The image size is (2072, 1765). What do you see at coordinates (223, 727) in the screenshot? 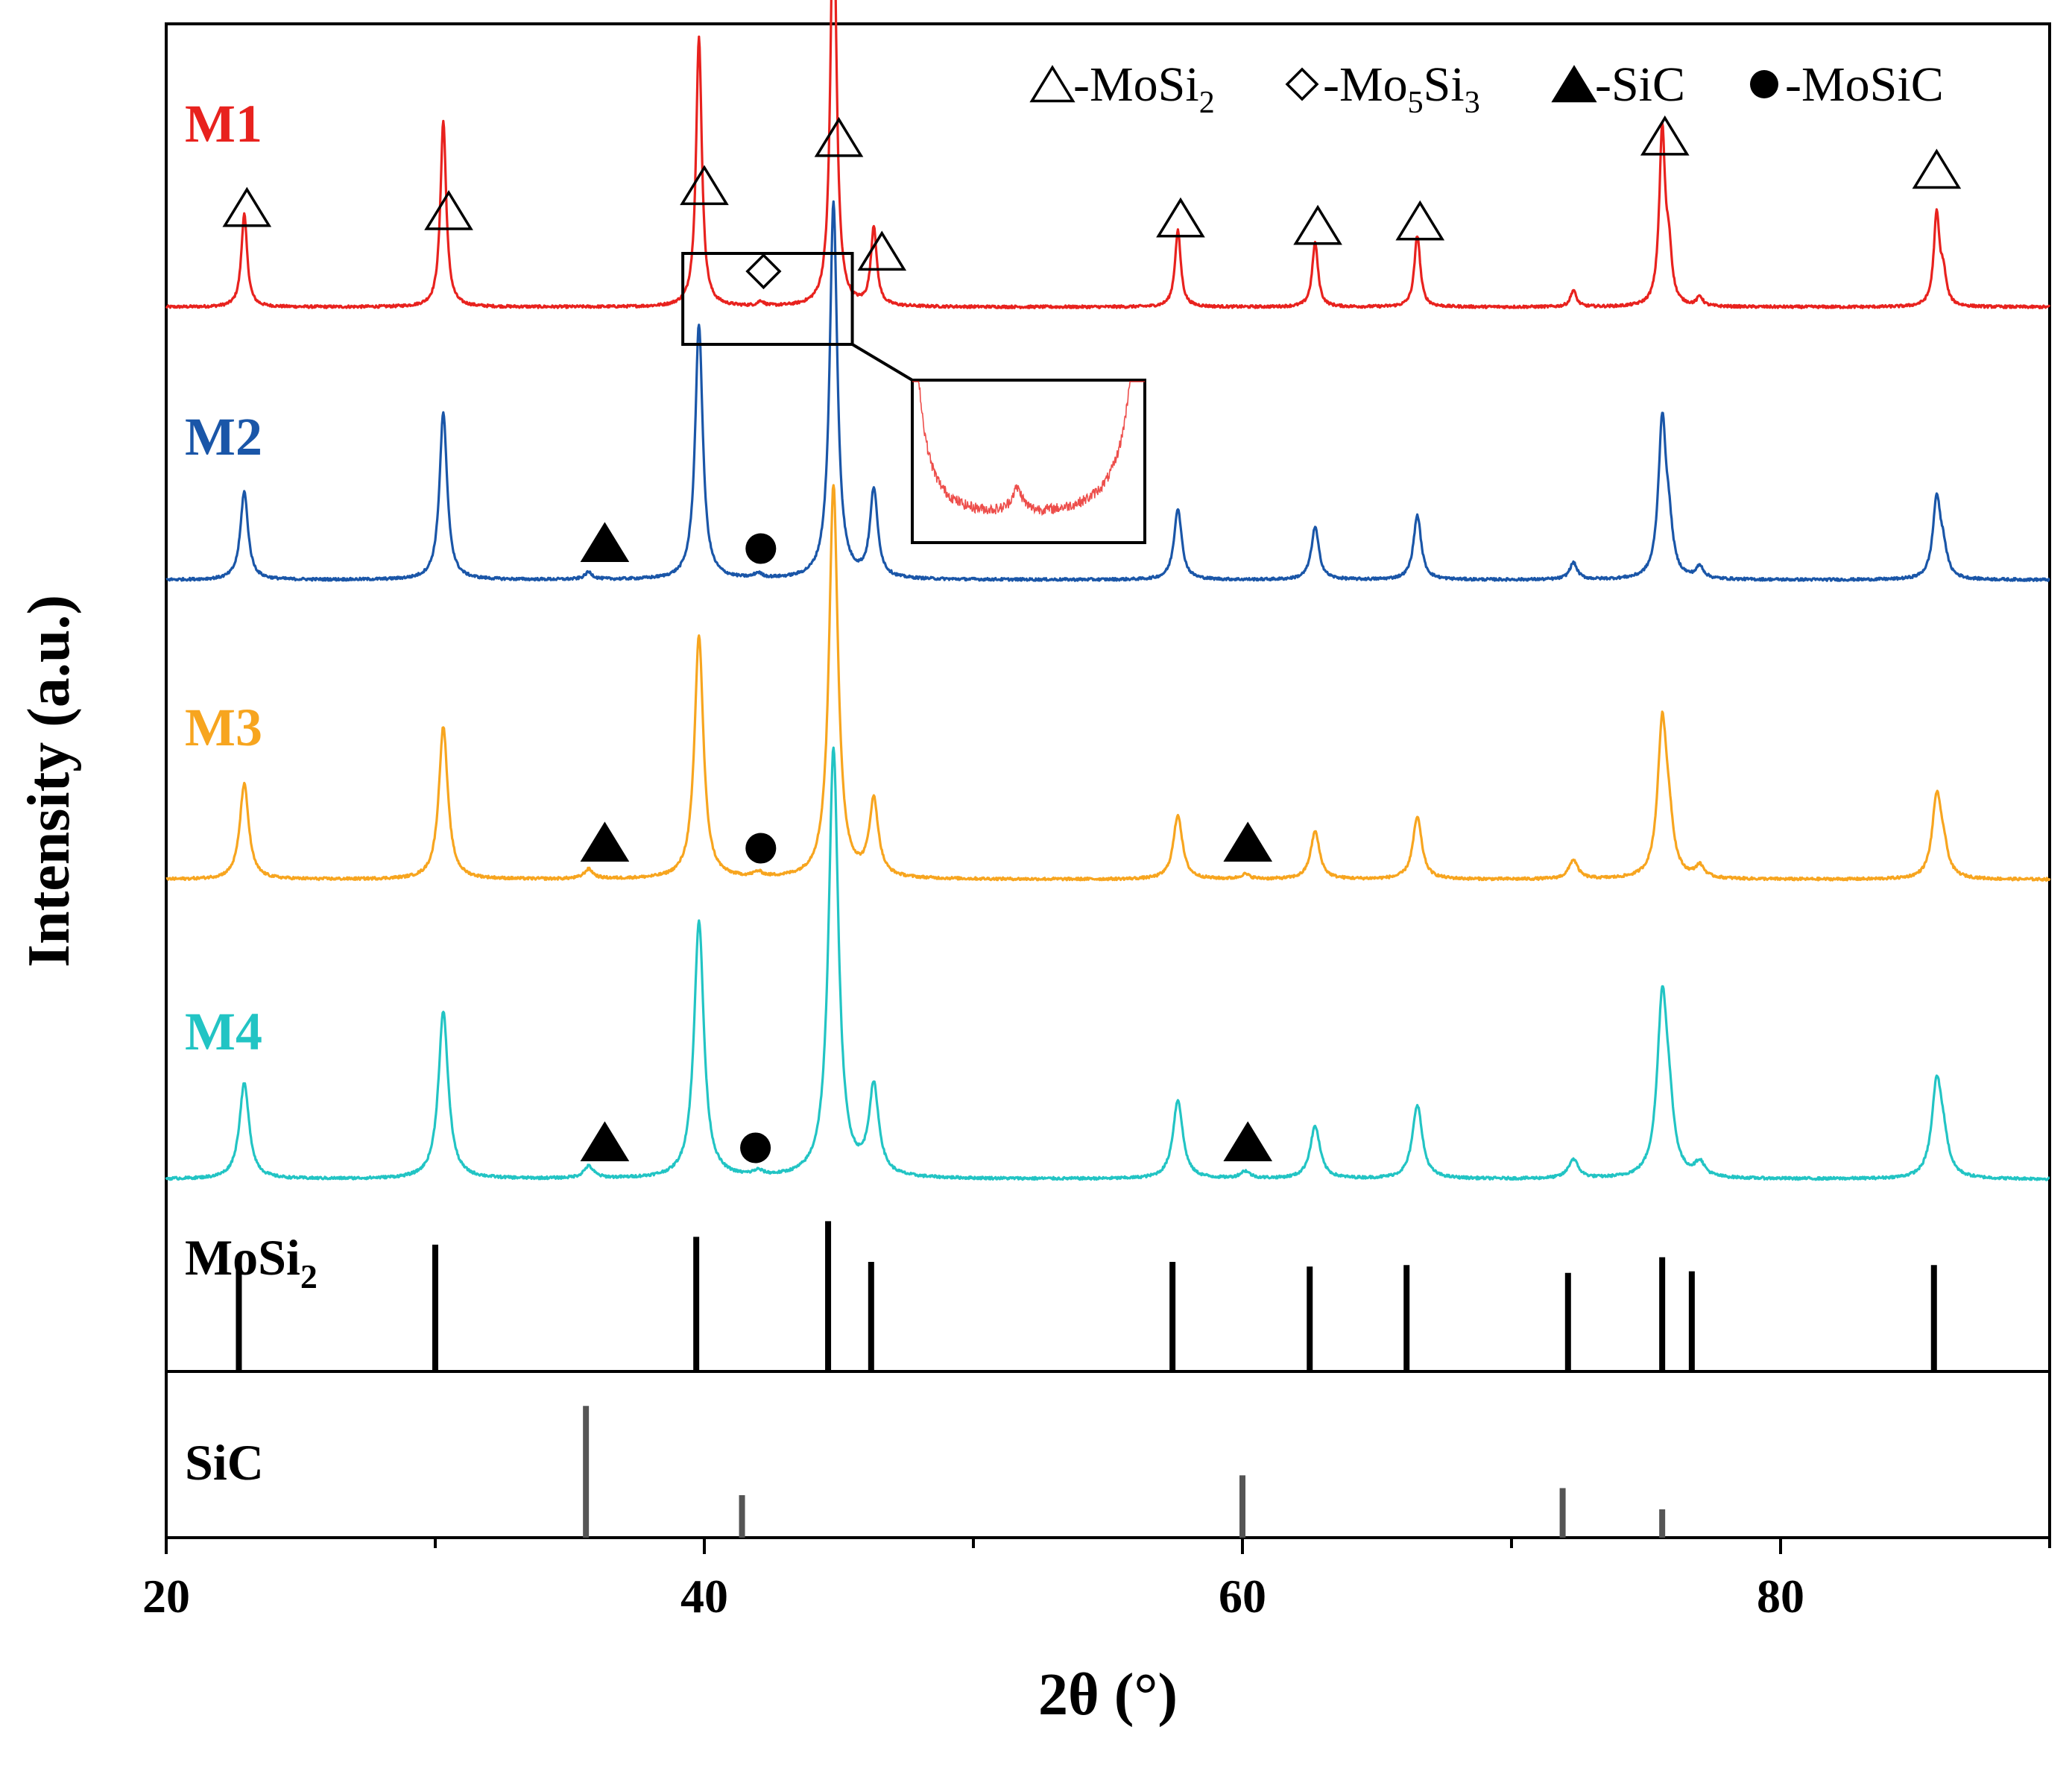
I see `series-label-m3: M3` at bounding box center [223, 727].